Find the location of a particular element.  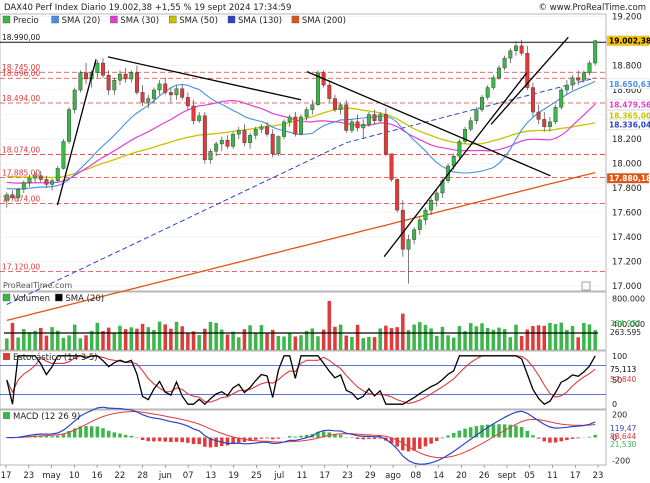

macd-lines is located at coordinates (301, 435).